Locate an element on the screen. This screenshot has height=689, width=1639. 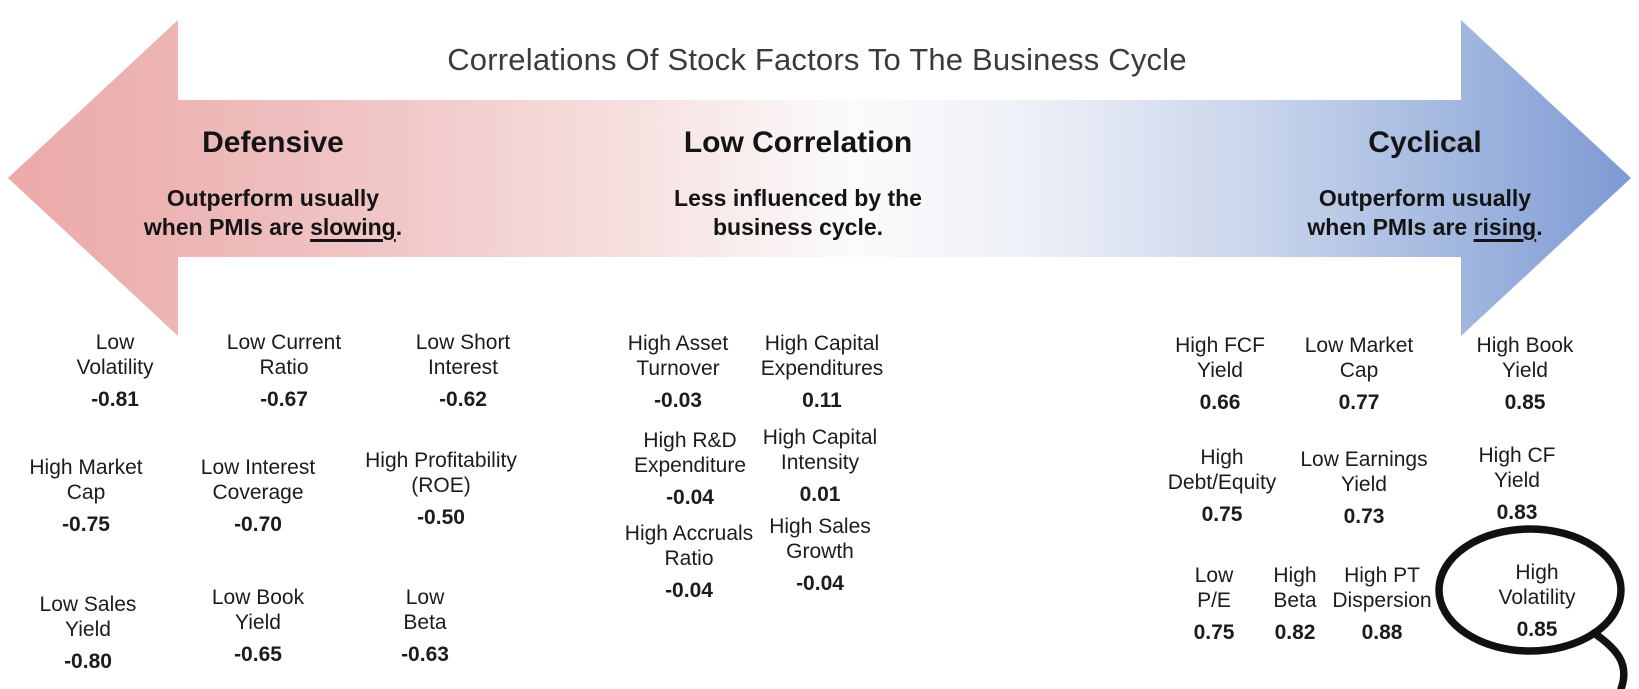
factor-low-market-cap: Low Market Cap 0.77 is located at coordinates (1359, 374).